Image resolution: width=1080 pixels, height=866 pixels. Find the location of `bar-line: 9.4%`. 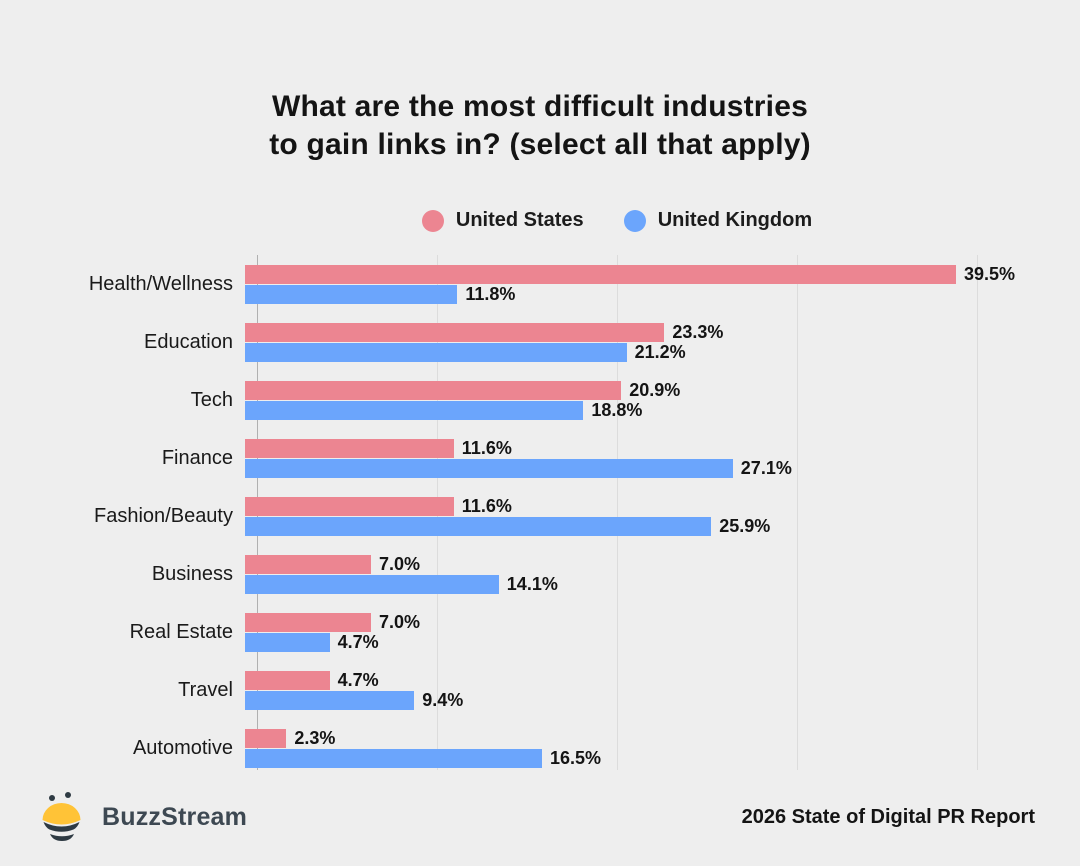

bar-line: 9.4% is located at coordinates (605, 700).